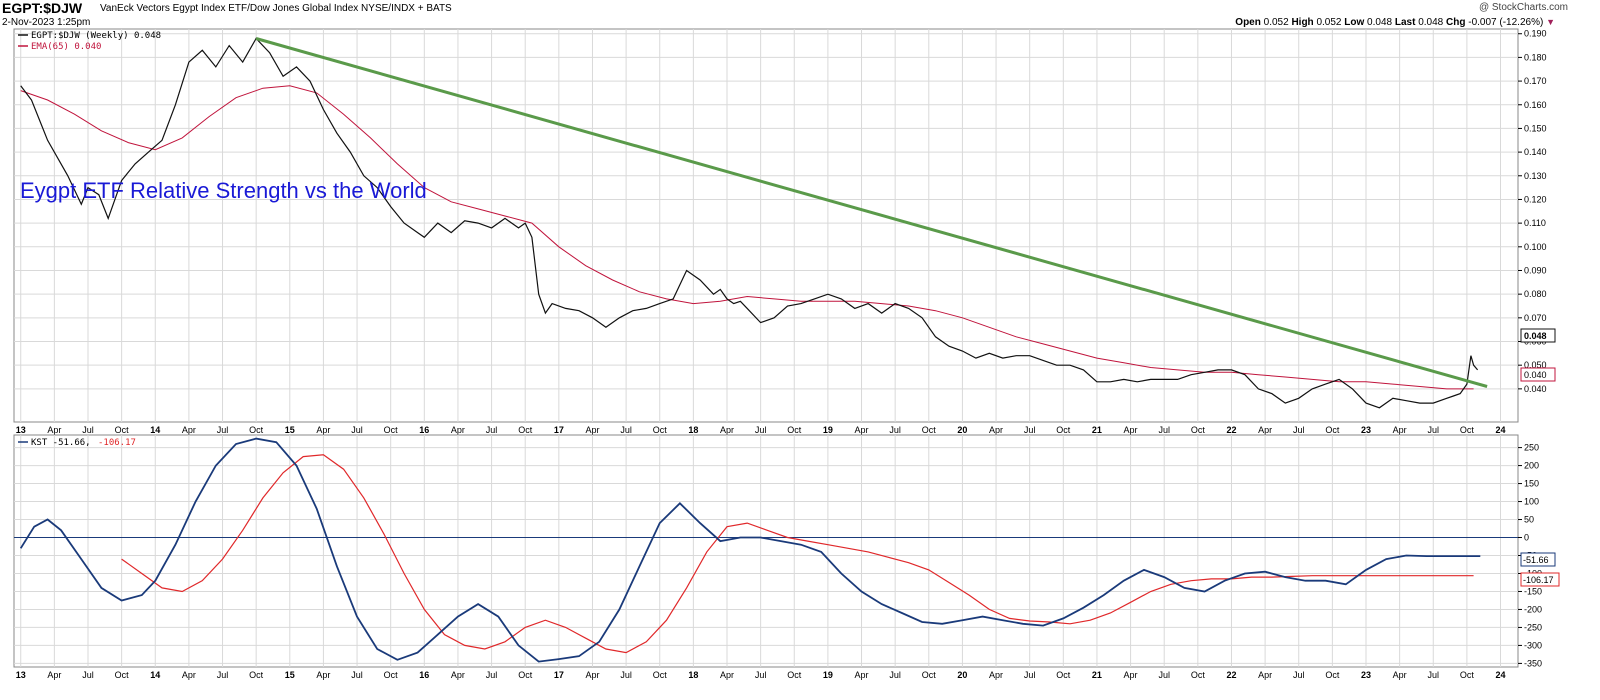 The width and height of the screenshot is (1600, 700). What do you see at coordinates (1354, 22) in the screenshot?
I see `low-label: Low` at bounding box center [1354, 22].